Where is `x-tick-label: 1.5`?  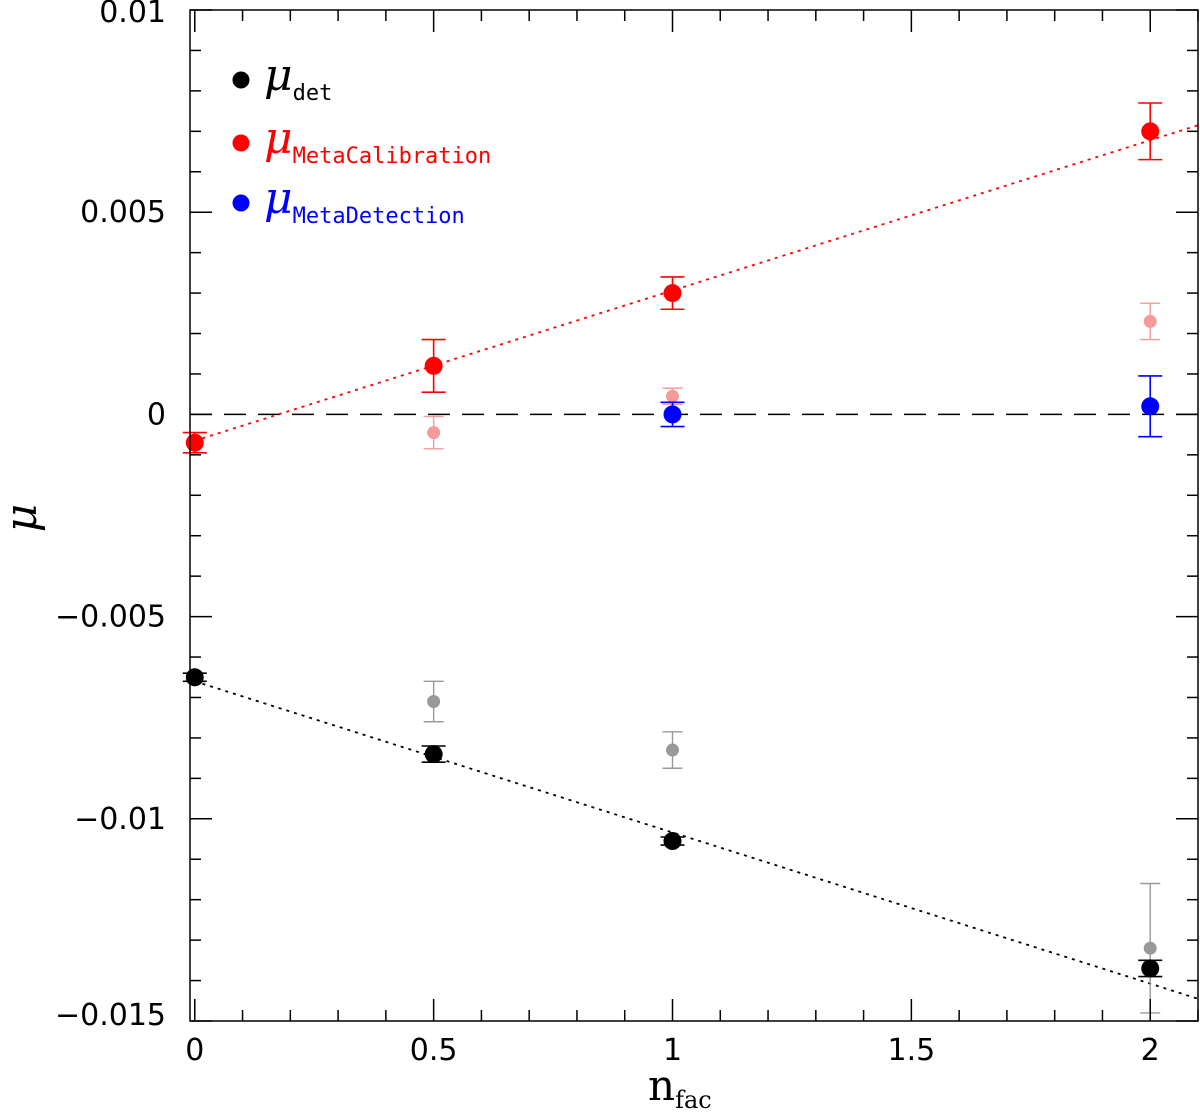 x-tick-label: 1.5 is located at coordinates (912, 1050).